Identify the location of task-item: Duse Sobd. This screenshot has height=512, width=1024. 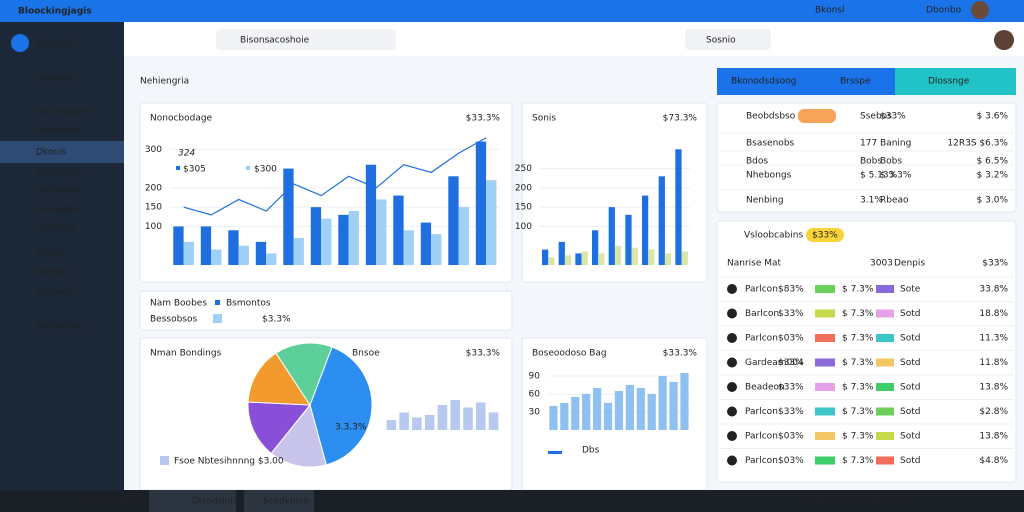
(115, 502).